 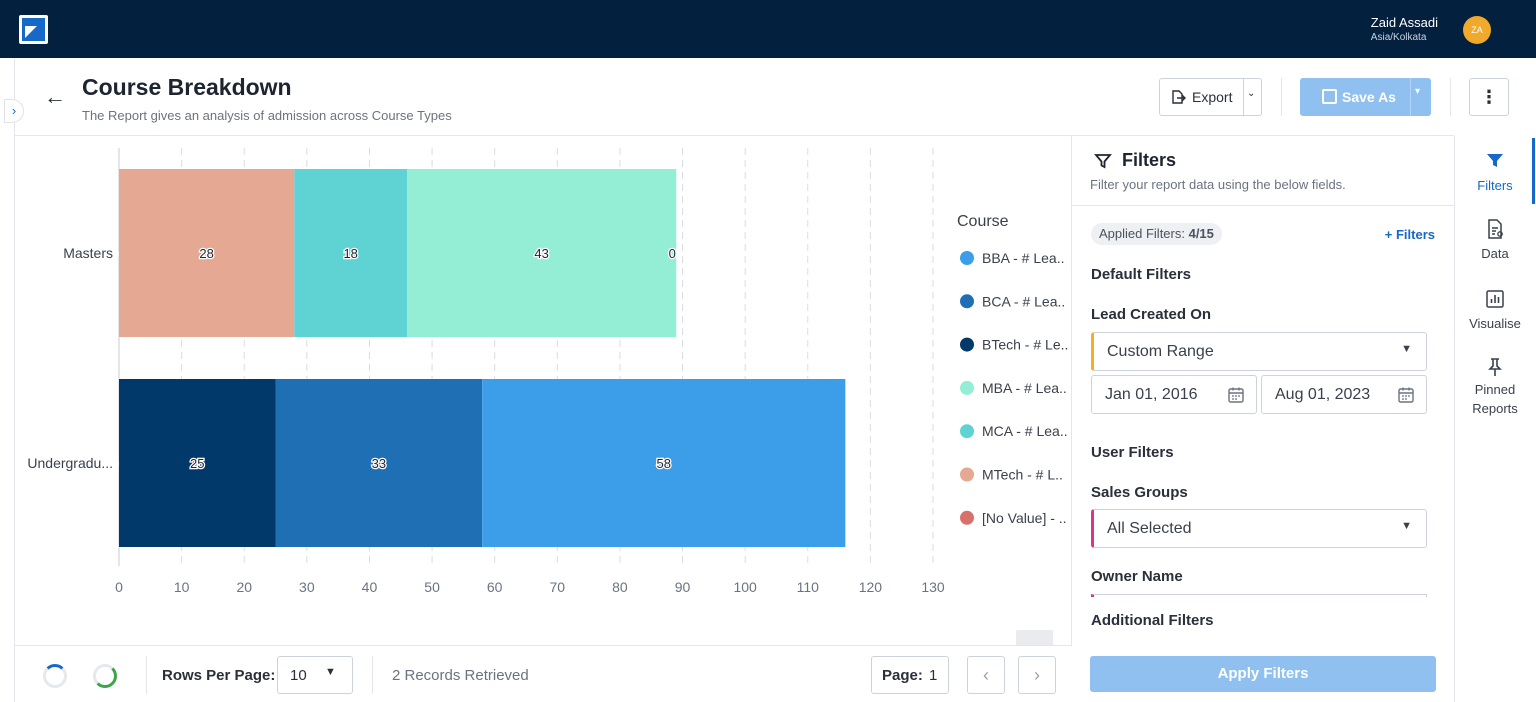 What do you see at coordinates (1344, 394) in the screenshot?
I see `date-to-field: Aug 01, 2023` at bounding box center [1344, 394].